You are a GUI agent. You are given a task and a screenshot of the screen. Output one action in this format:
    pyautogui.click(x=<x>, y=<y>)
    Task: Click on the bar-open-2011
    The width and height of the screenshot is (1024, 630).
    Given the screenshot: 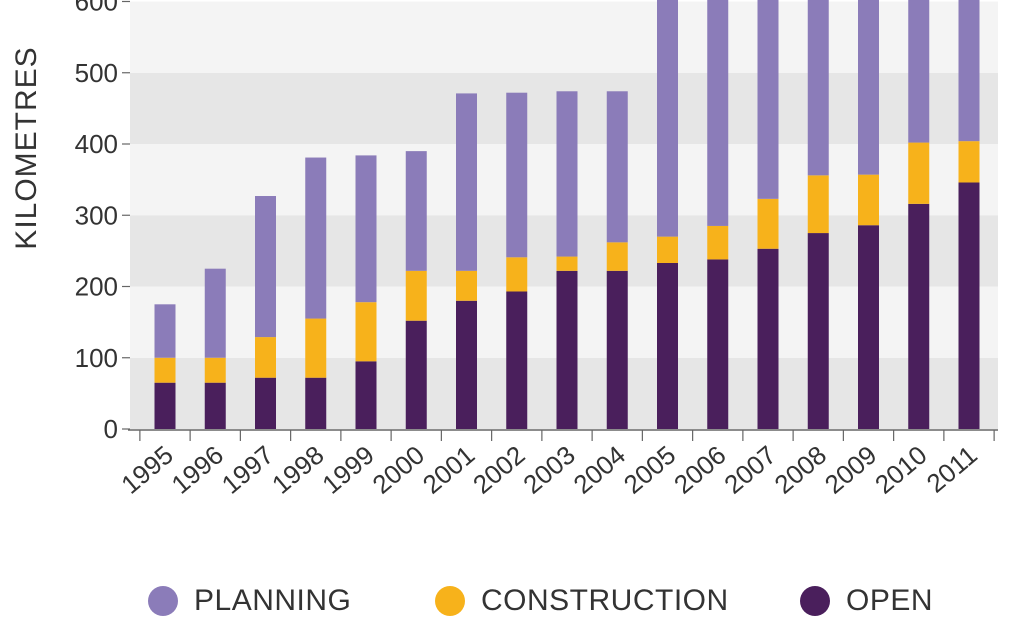 What is the action you would take?
    pyautogui.click(x=969, y=305)
    